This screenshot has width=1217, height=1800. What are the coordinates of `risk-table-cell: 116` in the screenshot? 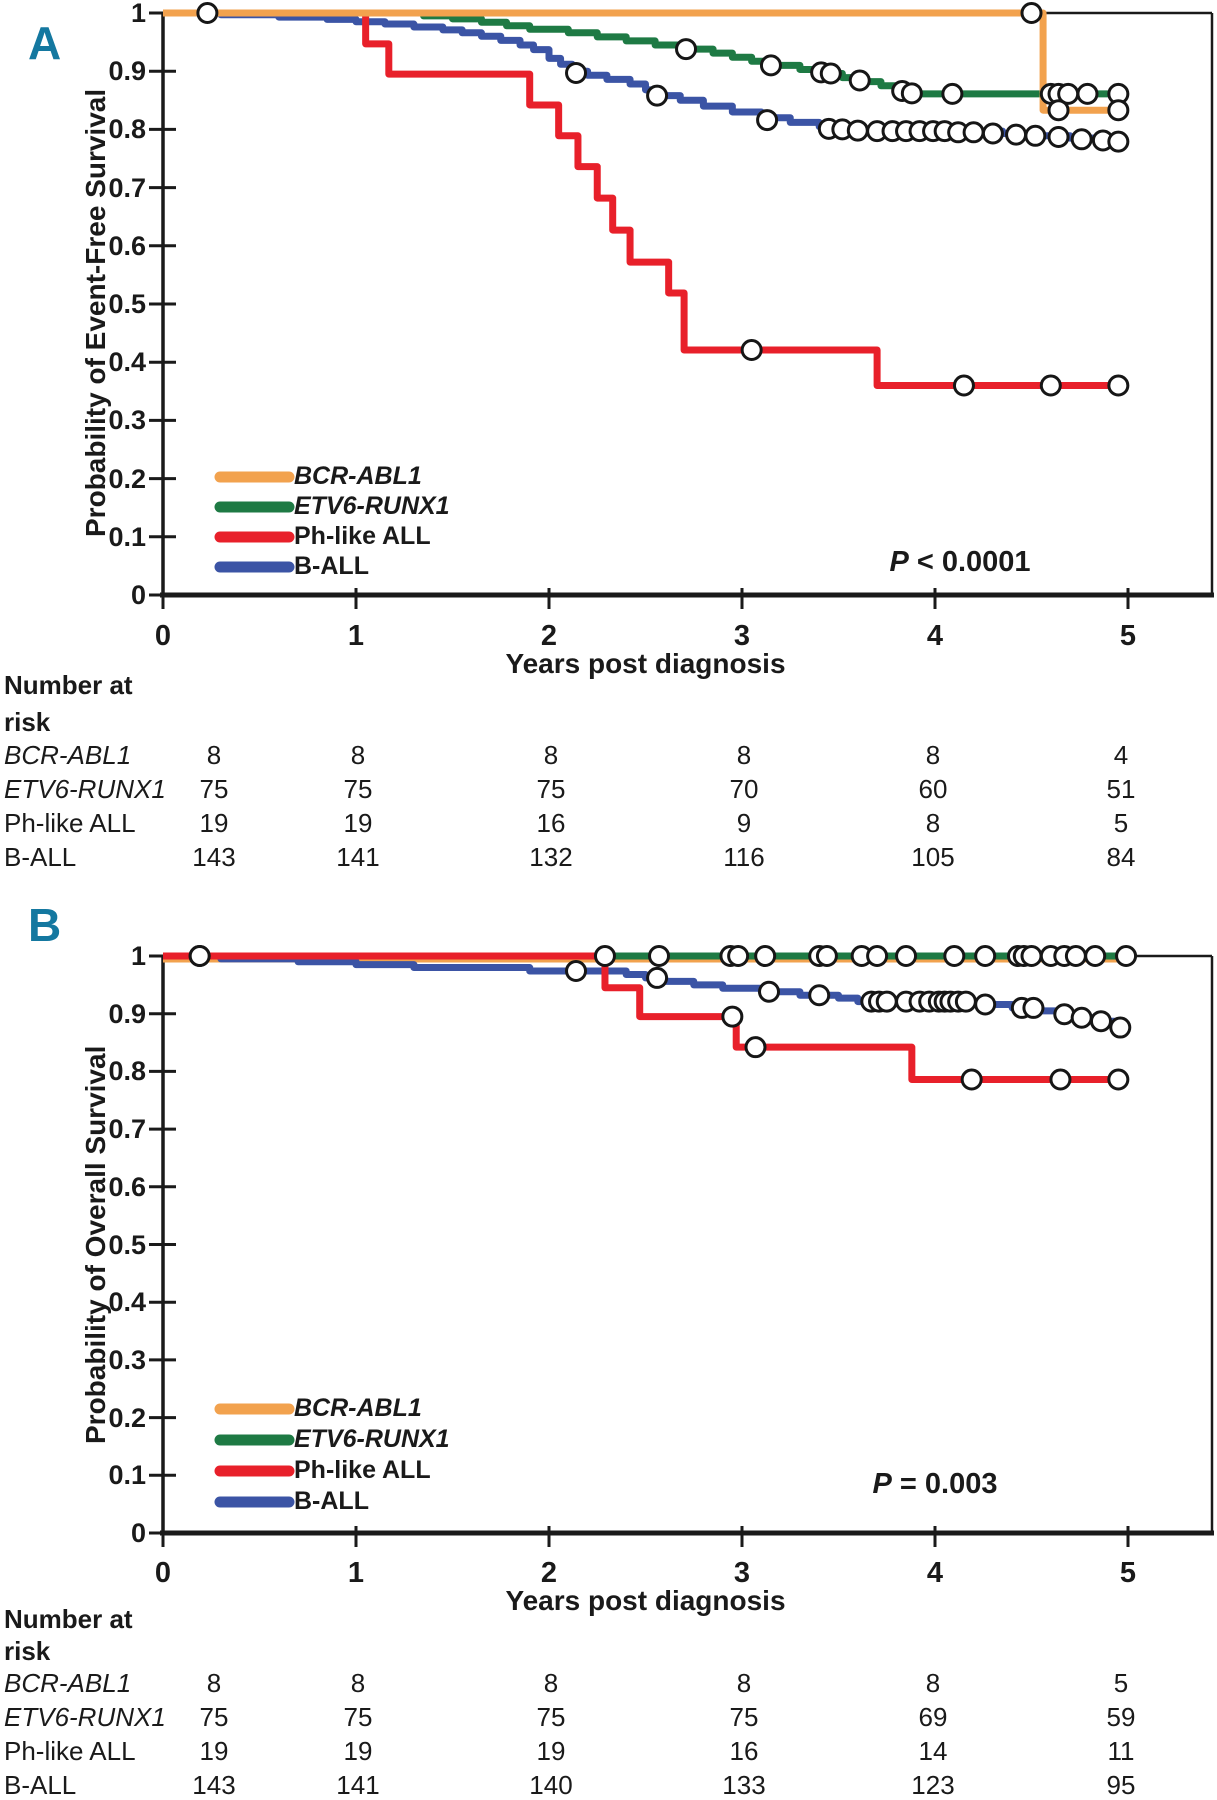 It's located at (744, 857).